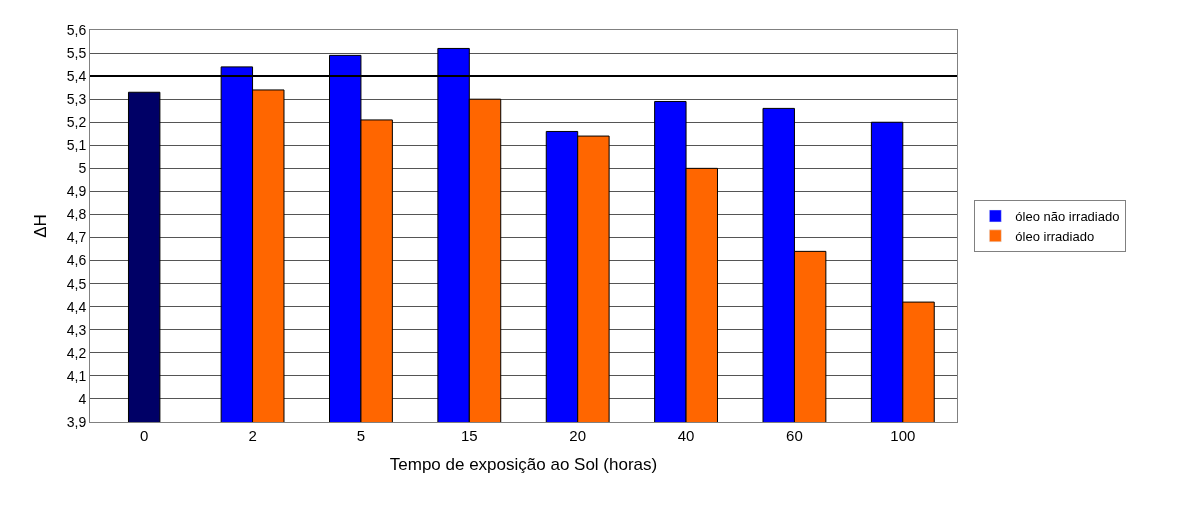 The height and width of the screenshot is (522, 1187). Describe the element at coordinates (76, 52) in the screenshot. I see `y-tick-label: 5,5` at that location.